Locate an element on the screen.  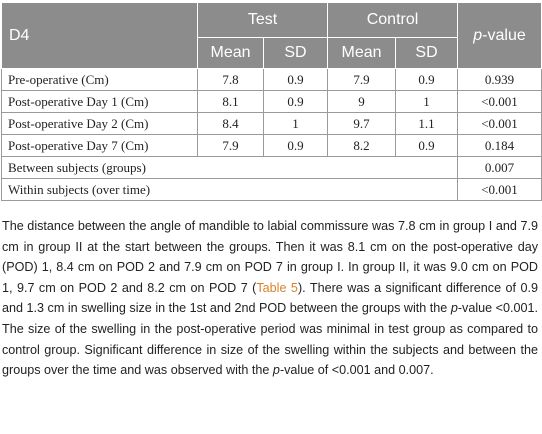
cell-pvalue: 0.939 is located at coordinates (499, 79).